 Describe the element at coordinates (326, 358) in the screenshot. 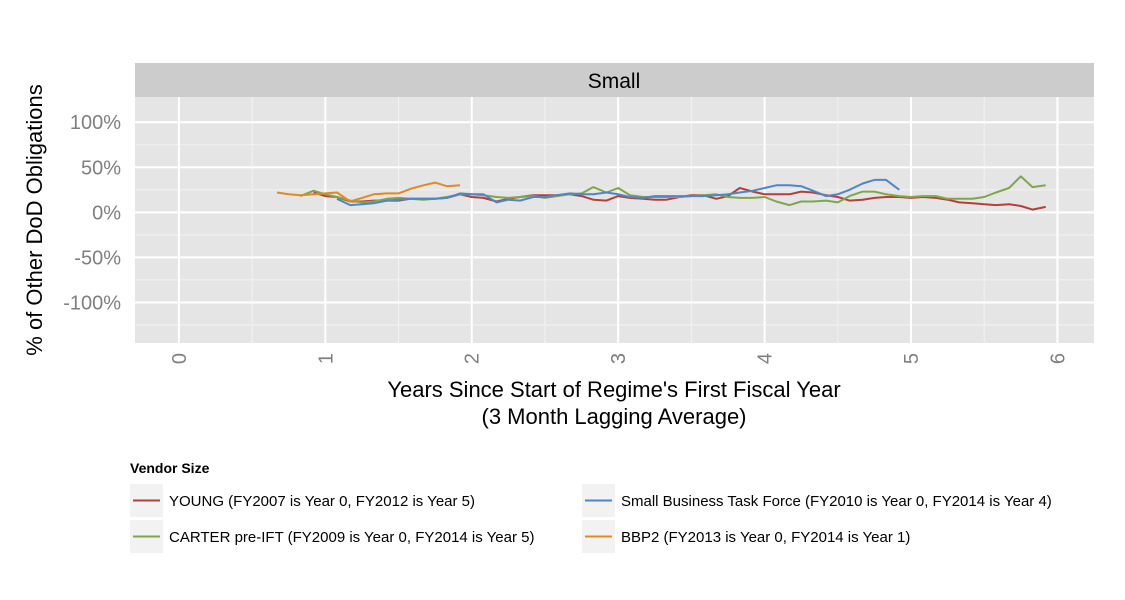

I see `x-tick-label: 1` at that location.